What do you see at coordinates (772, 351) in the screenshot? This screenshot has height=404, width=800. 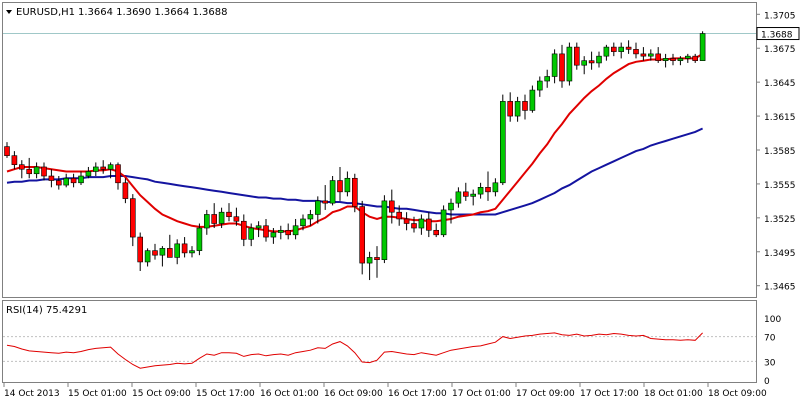 I see `rsi-axis: 100 70 30 0` at bounding box center [772, 351].